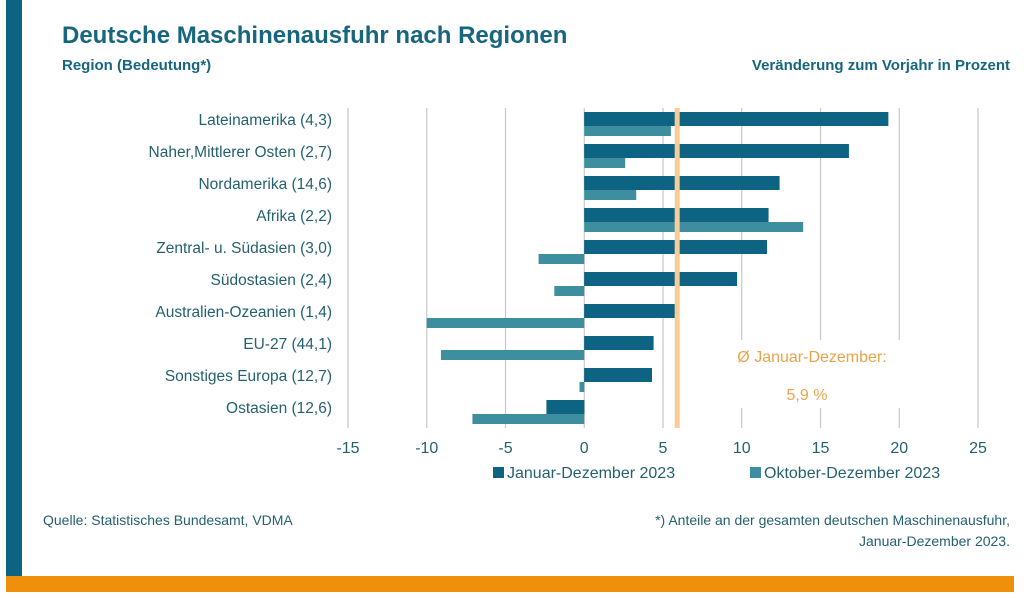  I want to click on x-tick-labels: -15 -10 -5 0 5 10 15 20 25, so click(661, 448).